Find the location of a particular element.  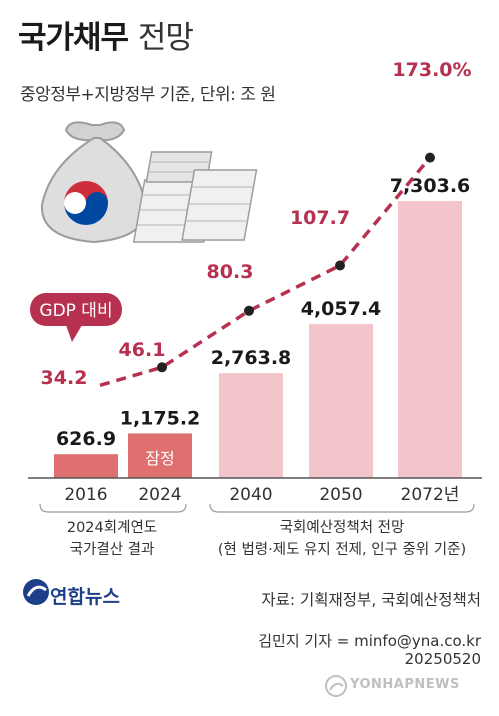

note-right-line2: (현 법령·제도 유지 전제, 인구 중위 기준) is located at coordinates (342, 549).